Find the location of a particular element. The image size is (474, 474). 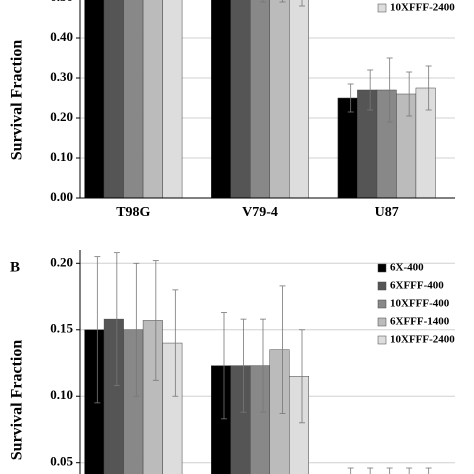

y-tick-label: 0.15 is located at coordinates (61, 328).